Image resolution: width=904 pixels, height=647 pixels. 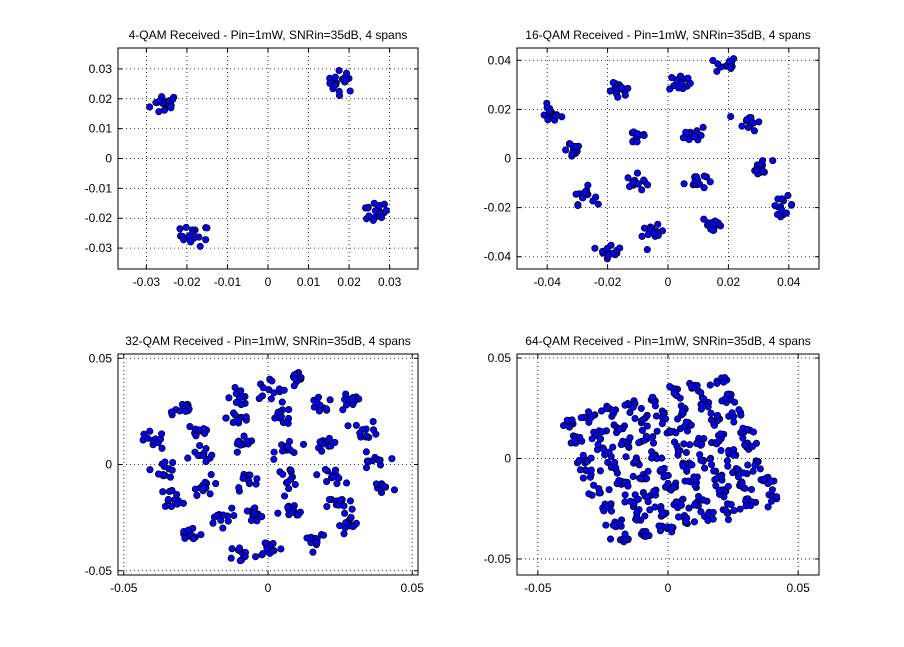 I want to click on y-tick-label: -0.05, so click(x=498, y=559).